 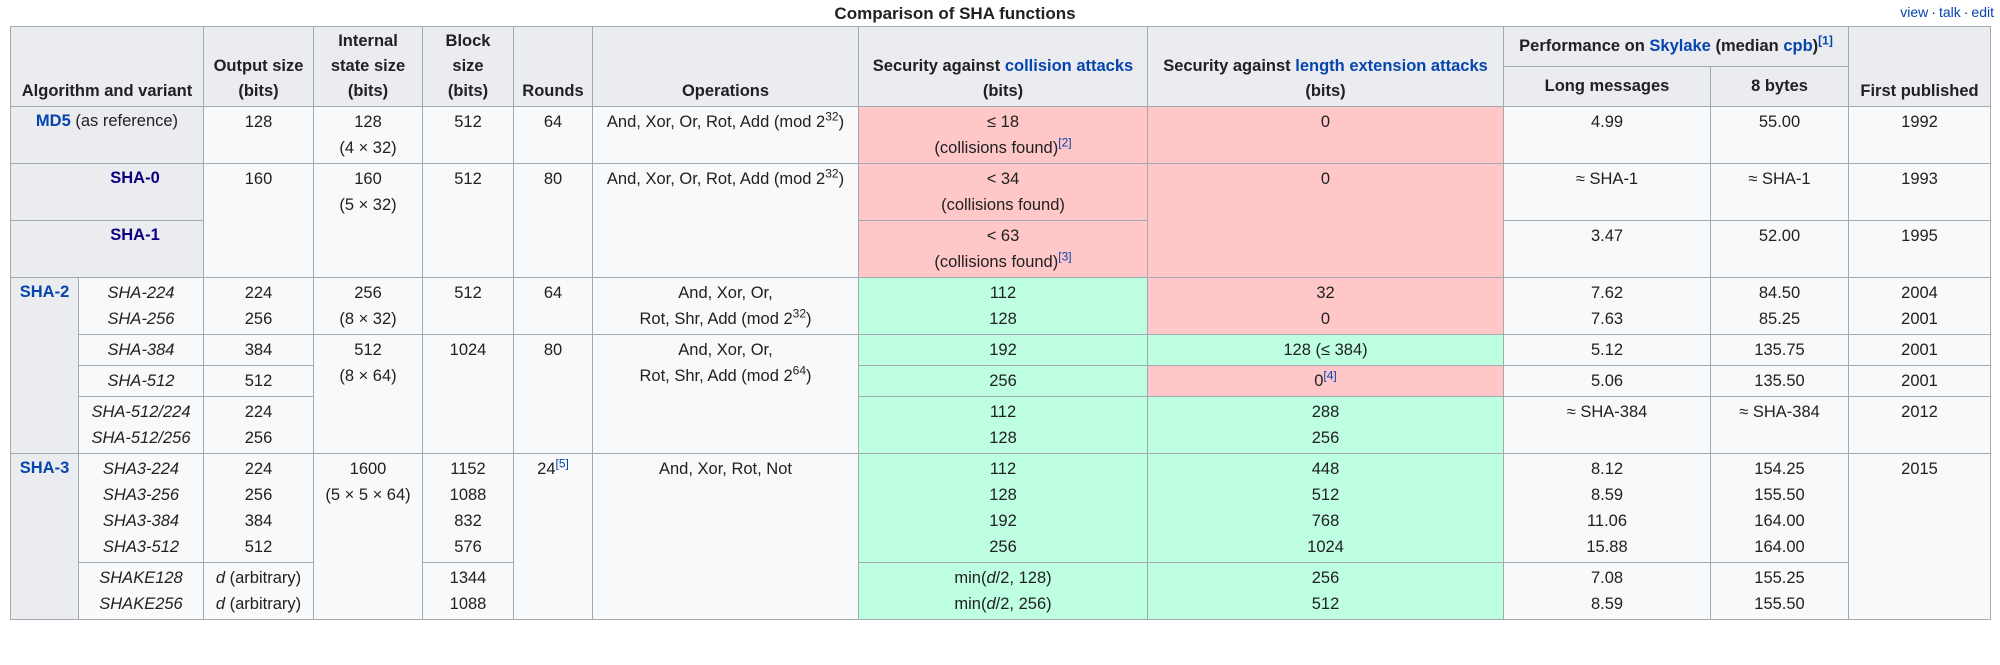 What do you see at coordinates (1919, 425) in the screenshot?
I see `published-cell: 2012` at bounding box center [1919, 425].